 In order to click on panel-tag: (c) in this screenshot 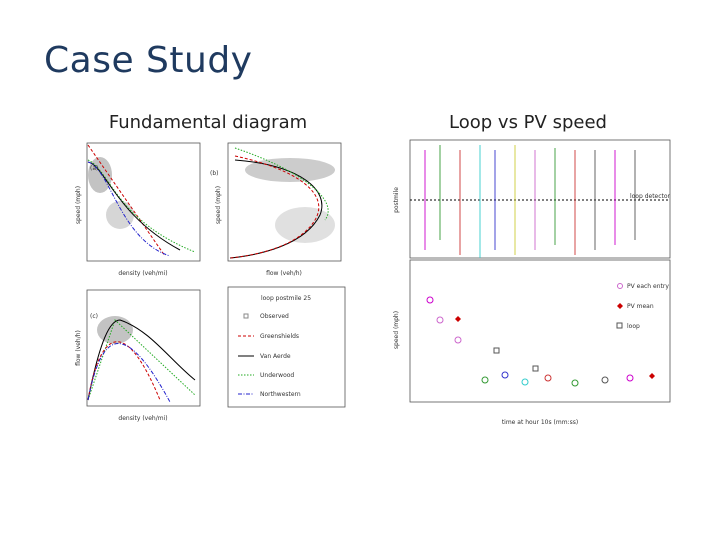, I will do `click(94, 316)`.